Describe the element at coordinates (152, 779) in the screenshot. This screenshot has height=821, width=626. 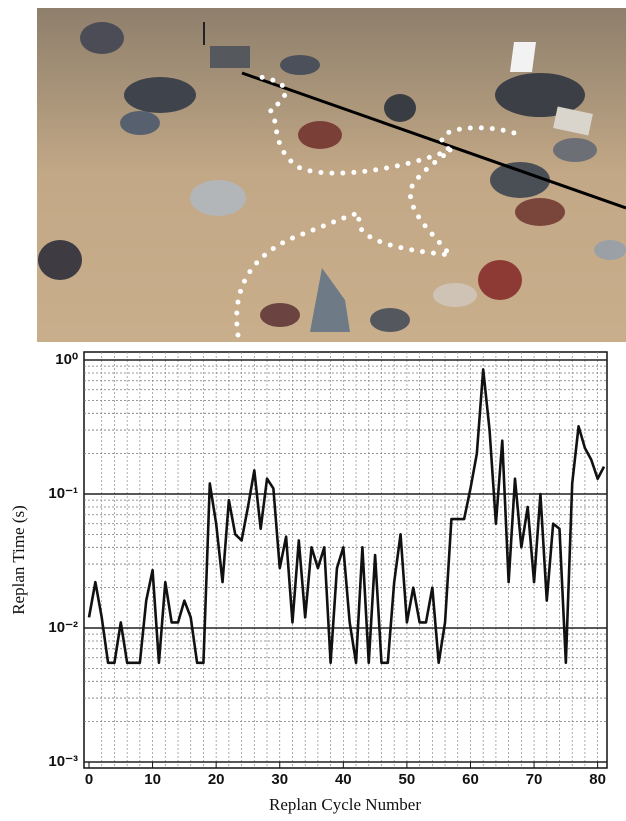
I see `x-tick-label: 10` at that location.